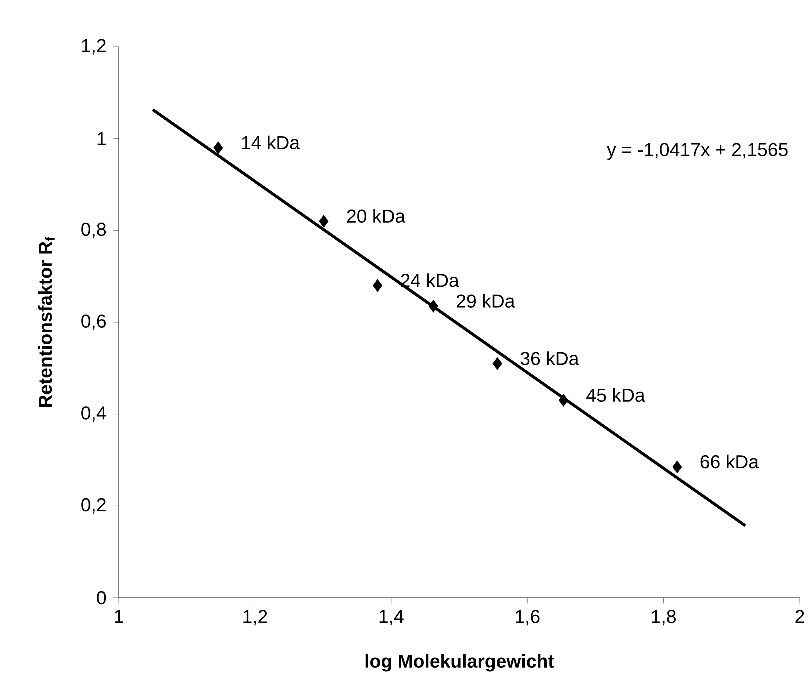  Describe the element at coordinates (256, 618) in the screenshot. I see `x-tick-label: 1,2` at that location.